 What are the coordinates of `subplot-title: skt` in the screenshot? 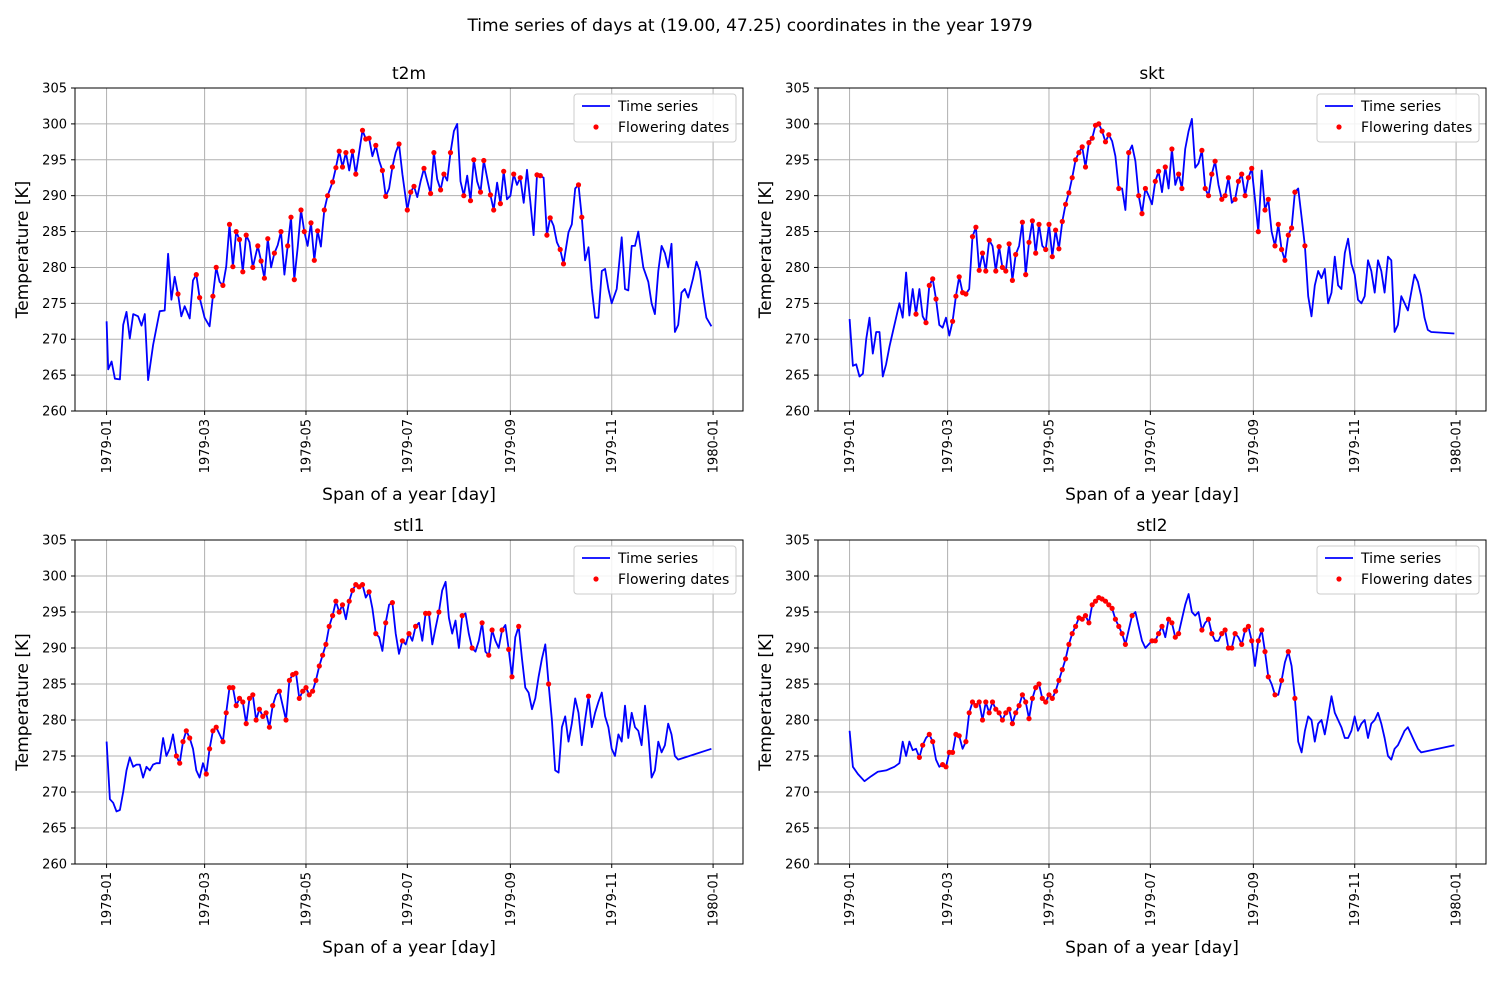 It's located at (1152, 74).